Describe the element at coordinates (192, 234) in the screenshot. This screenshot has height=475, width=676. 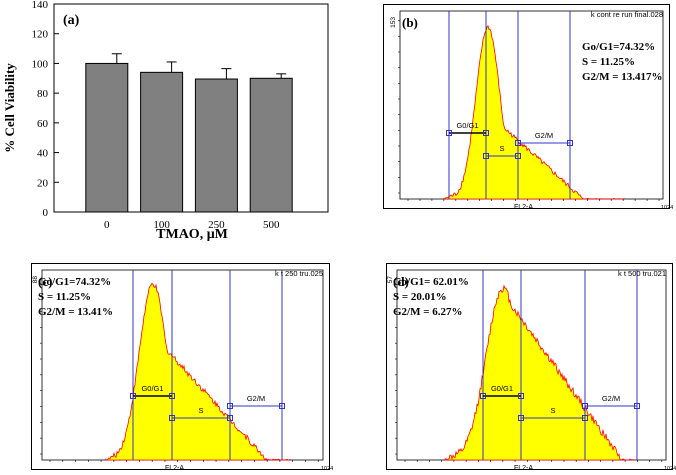
I see `x-axis-label: TMAO, μM` at that location.